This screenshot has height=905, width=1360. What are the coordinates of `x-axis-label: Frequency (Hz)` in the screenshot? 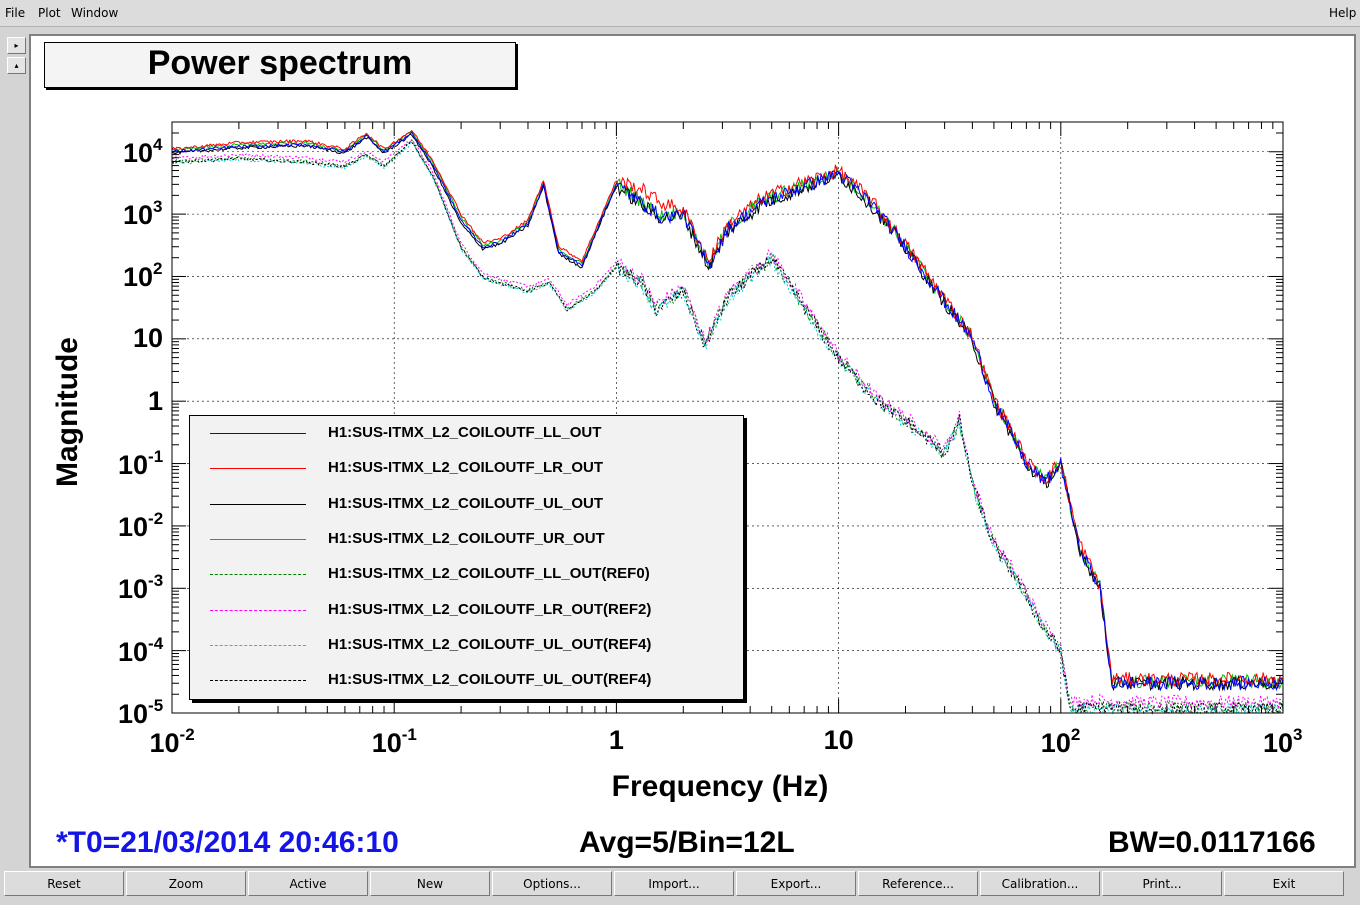 It's located at (720, 786).